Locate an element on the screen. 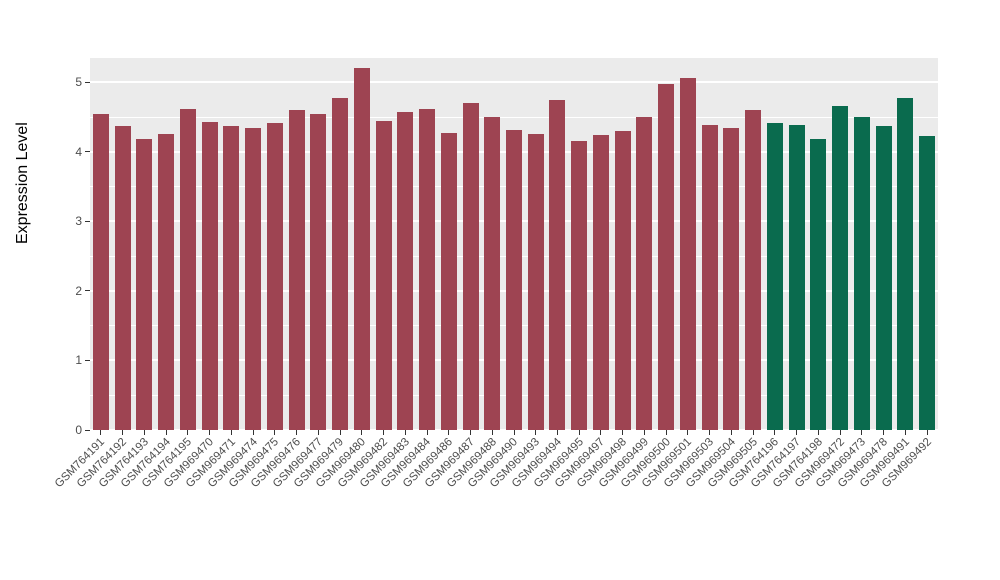 Image resolution: width=1000 pixels, height=580 pixels. y-axis-tick-label: 2 is located at coordinates (78, 290).